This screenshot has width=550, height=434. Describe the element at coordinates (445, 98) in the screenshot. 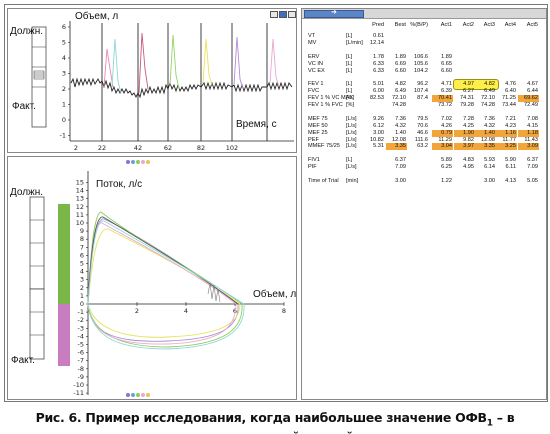

I see `table-cell: 70.41` at that location.